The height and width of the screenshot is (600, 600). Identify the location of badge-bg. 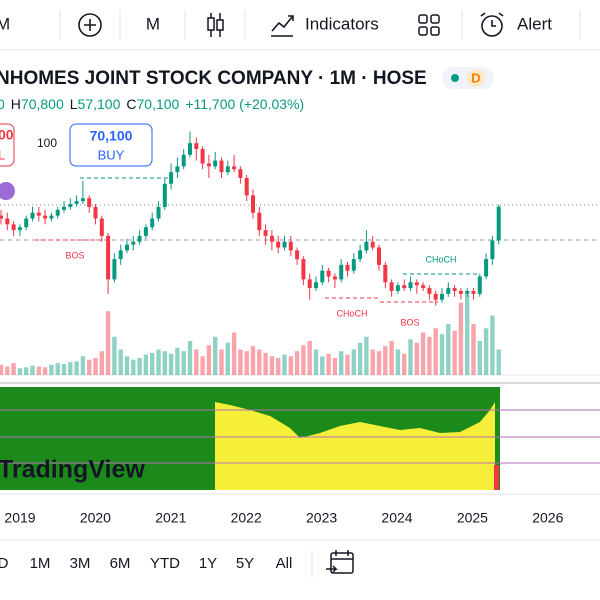
(476, 78).